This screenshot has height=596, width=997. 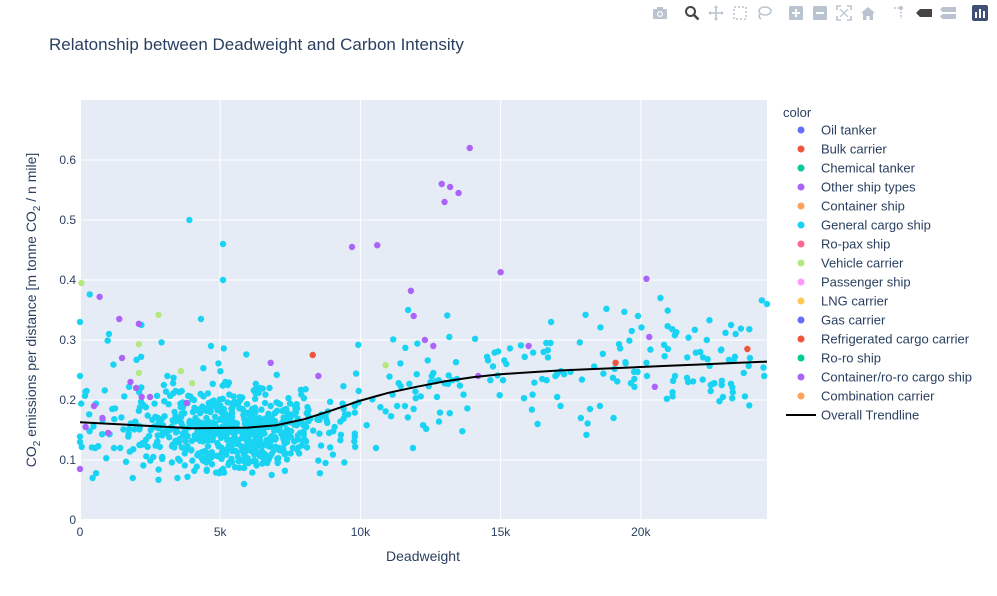 What do you see at coordinates (868, 13) in the screenshot?
I see `reset-axes-icon` at bounding box center [868, 13].